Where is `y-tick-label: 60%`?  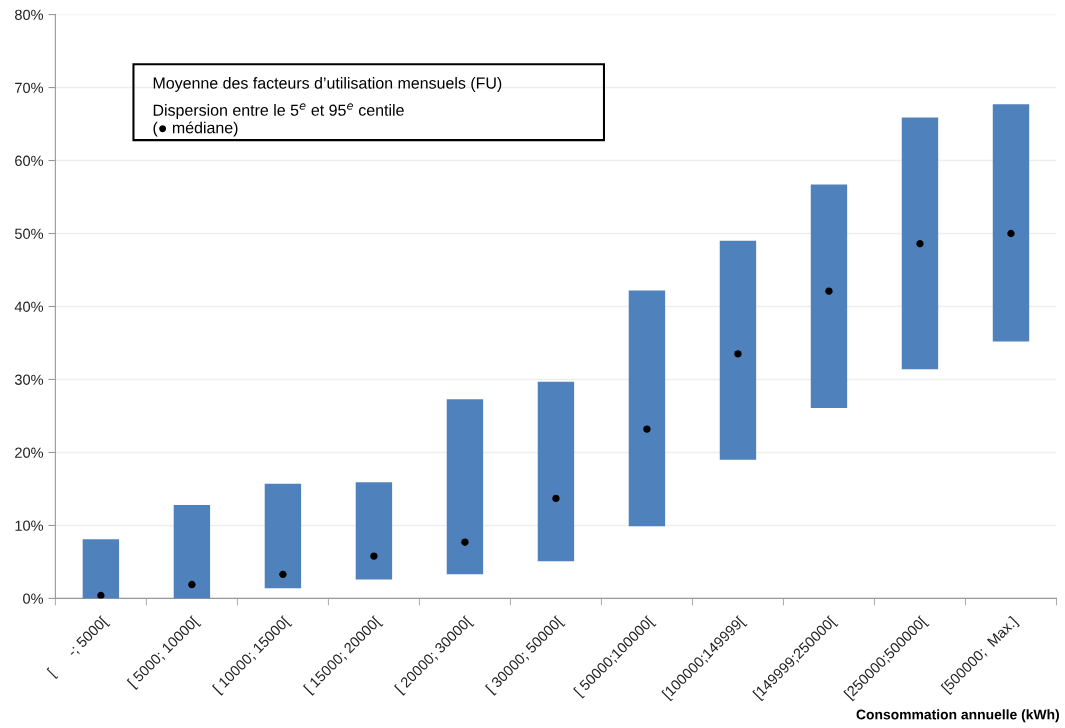
y-tick-label: 60% is located at coordinates (29, 160).